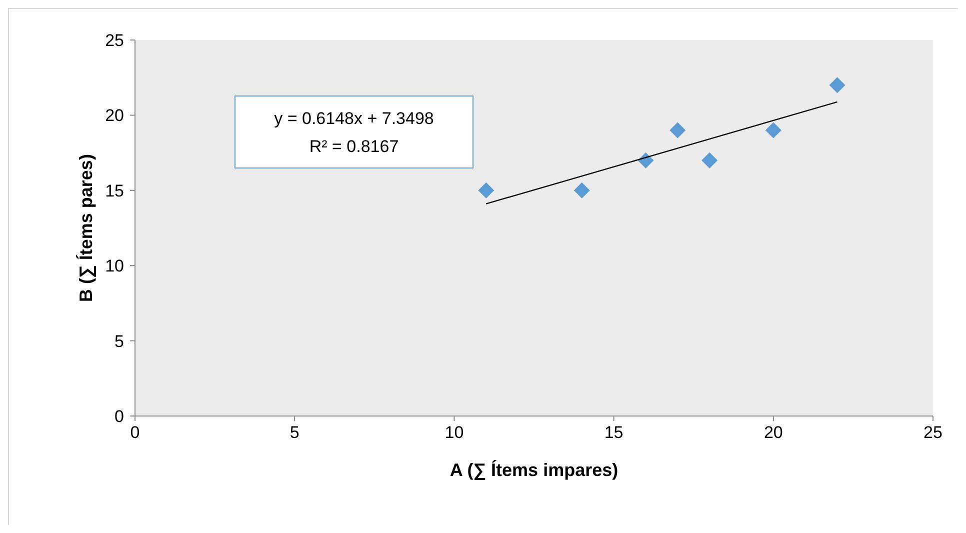 This screenshot has width=966, height=533. What do you see at coordinates (114, 190) in the screenshot?
I see `y-tick-label: 15` at bounding box center [114, 190].